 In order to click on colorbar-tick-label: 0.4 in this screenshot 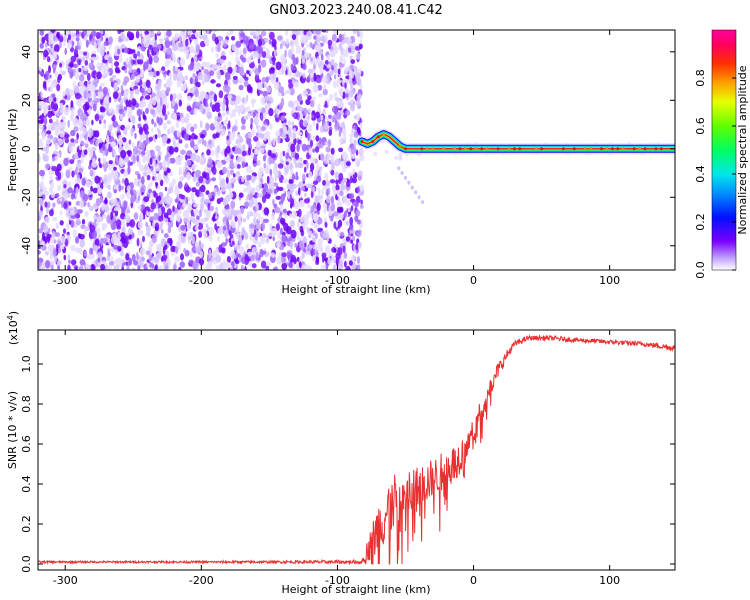, I will do `click(700, 174)`.